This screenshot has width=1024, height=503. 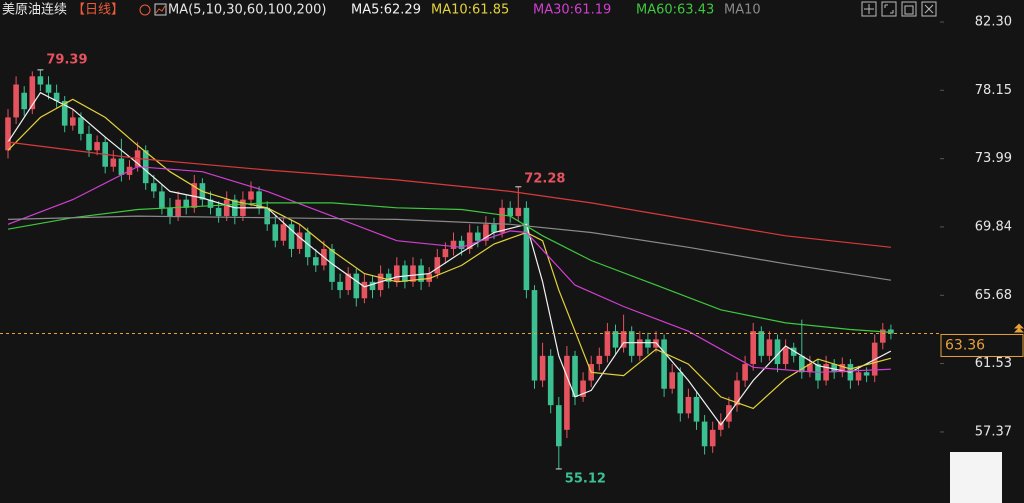 What do you see at coordinates (572, 10) in the screenshot?
I see `legend-entry: MA30:61.19` at bounding box center [572, 10].